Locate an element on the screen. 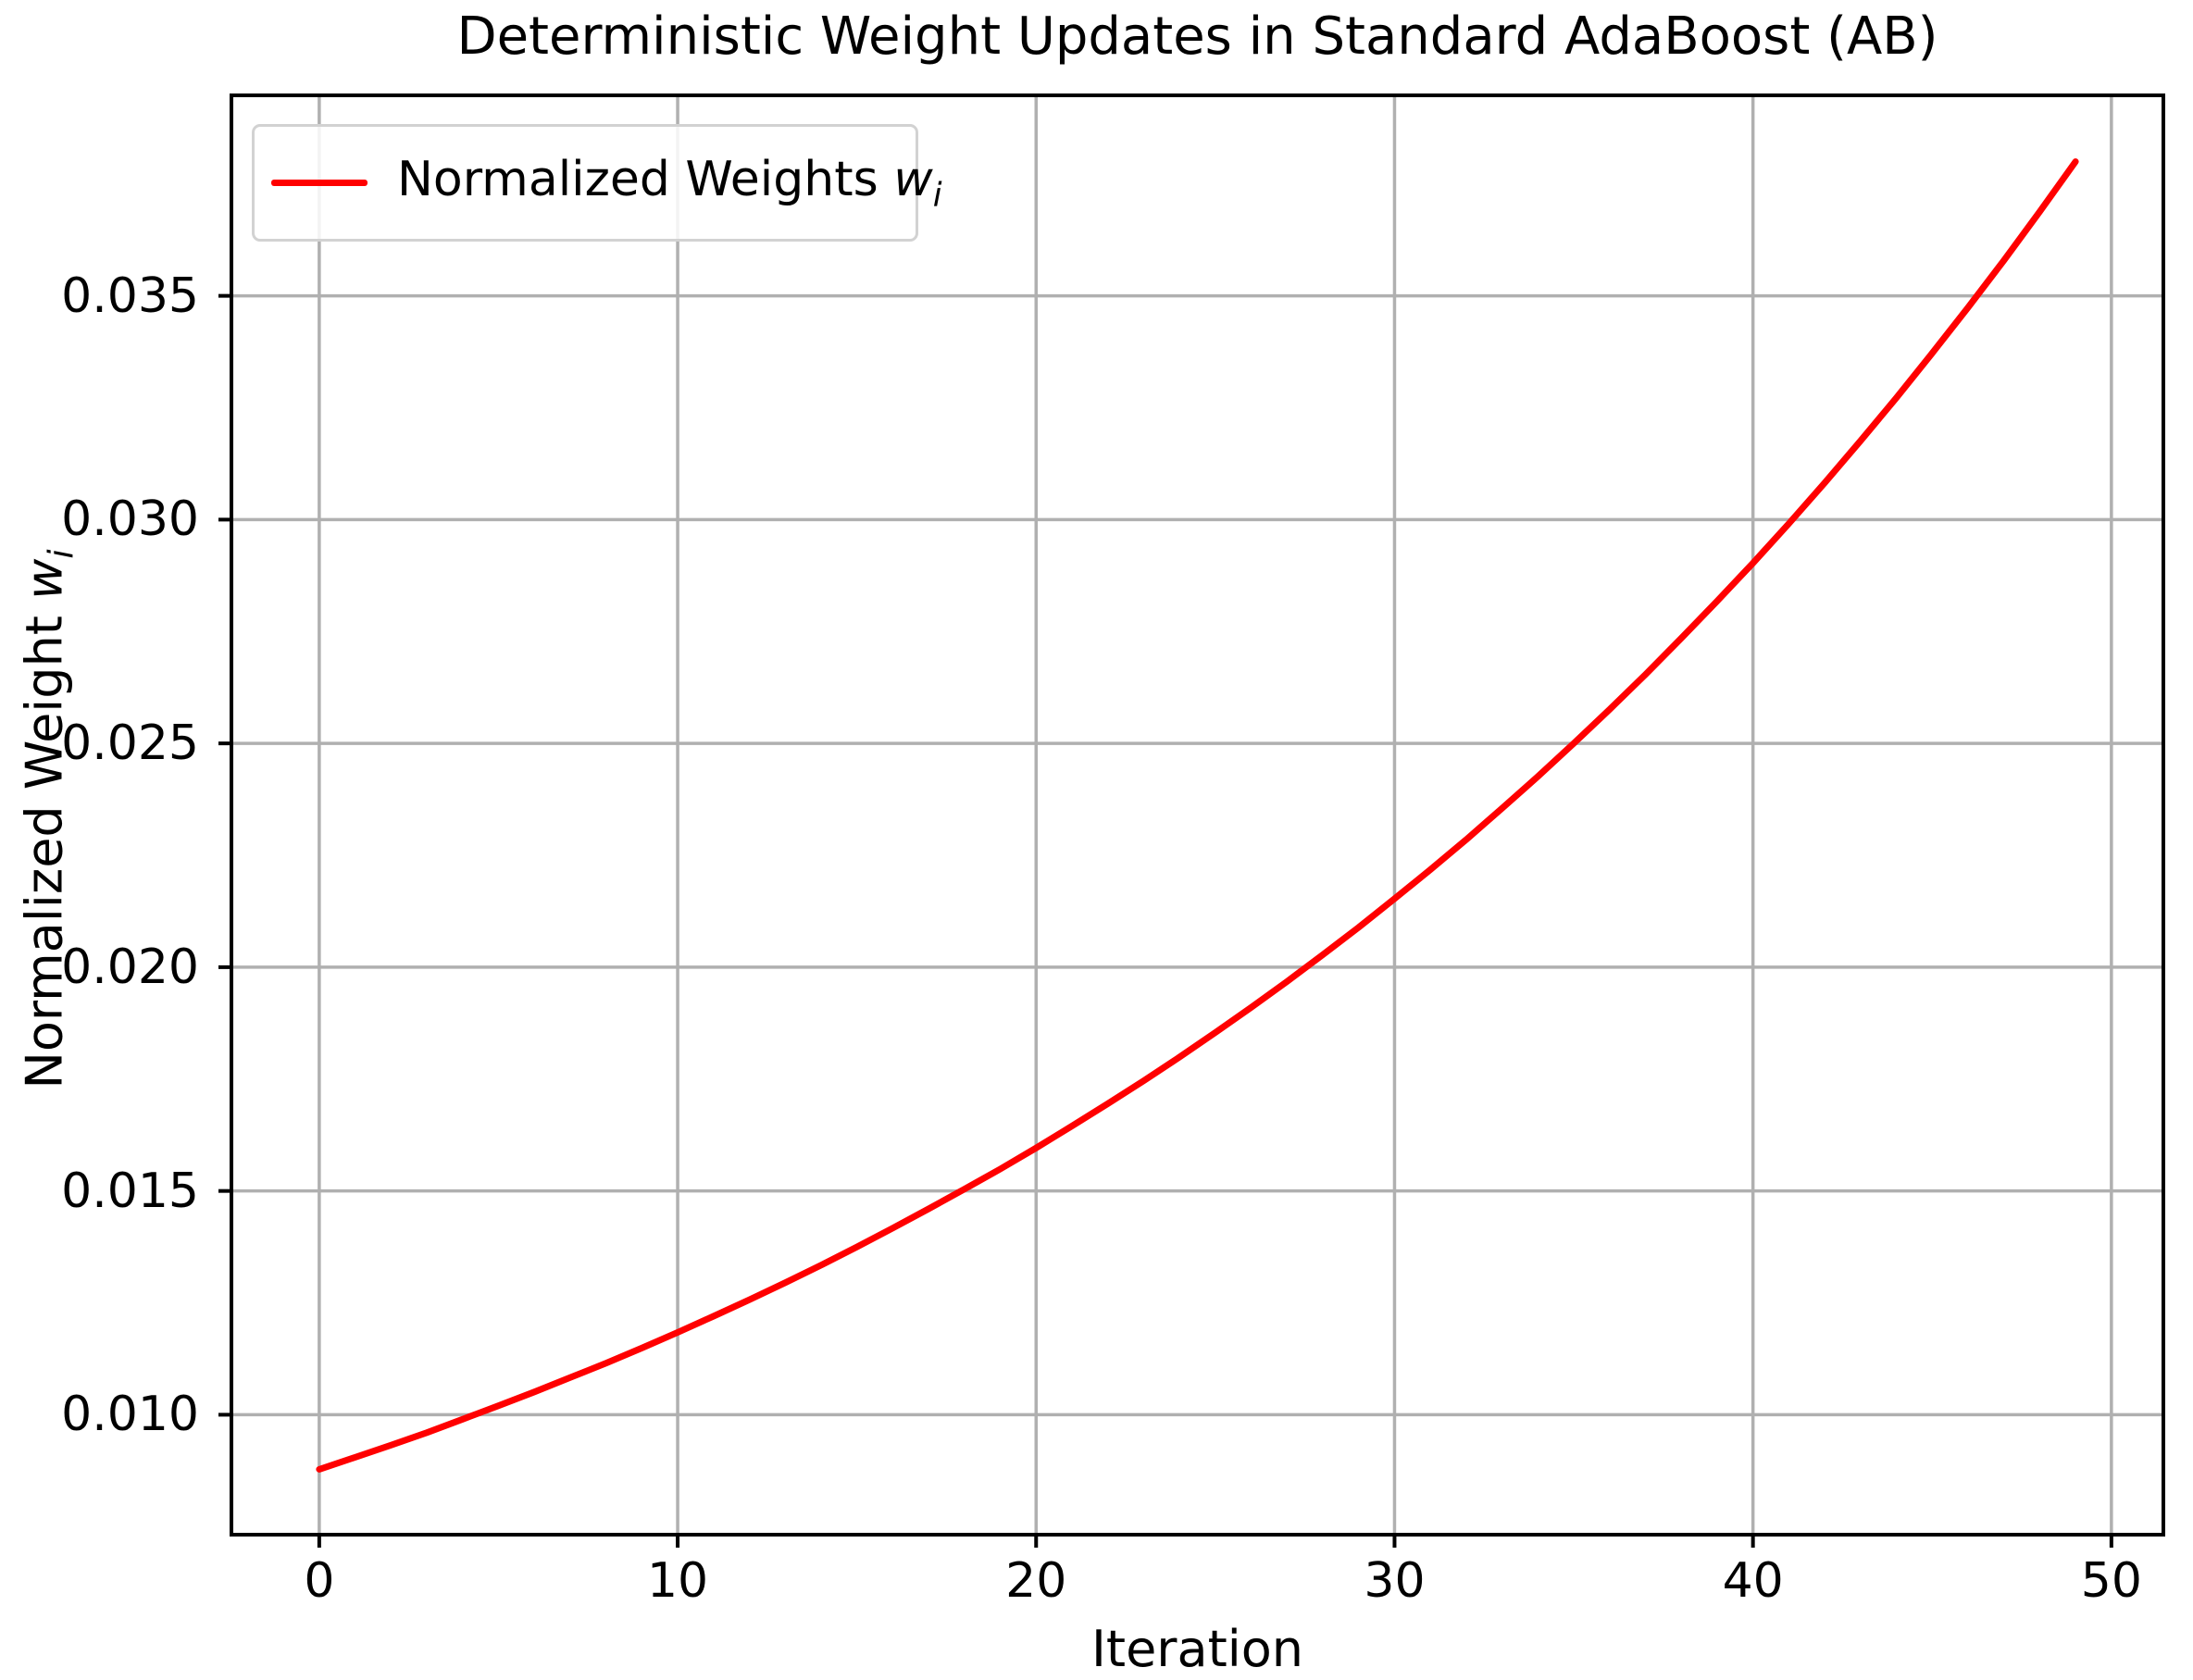 Image resolution: width=2193 pixels, height=1680 pixels. x-tick-label: 10 is located at coordinates (677, 1581).